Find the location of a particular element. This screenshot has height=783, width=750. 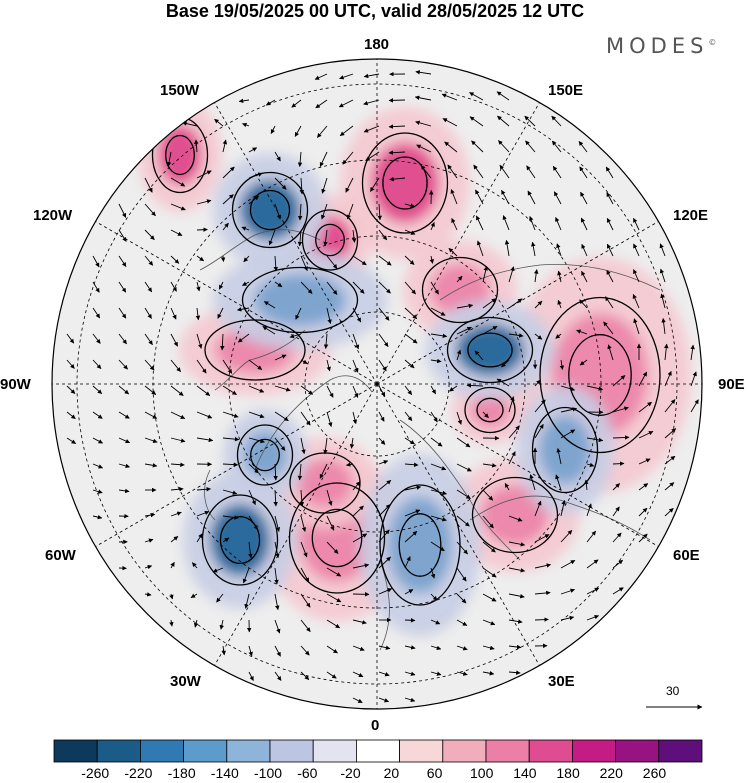

colorbar-tick-label: 100 is located at coordinates (482, 773).